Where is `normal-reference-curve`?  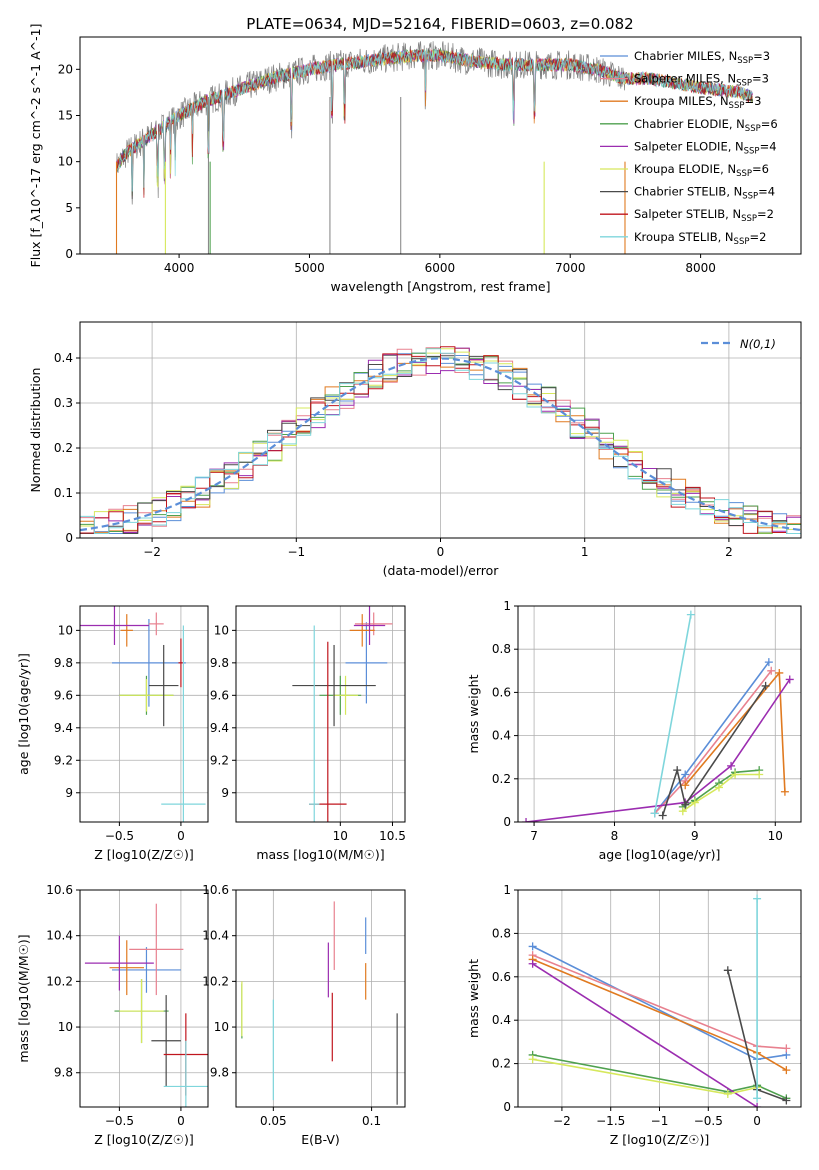 normal-reference-curve is located at coordinates (440, 444).